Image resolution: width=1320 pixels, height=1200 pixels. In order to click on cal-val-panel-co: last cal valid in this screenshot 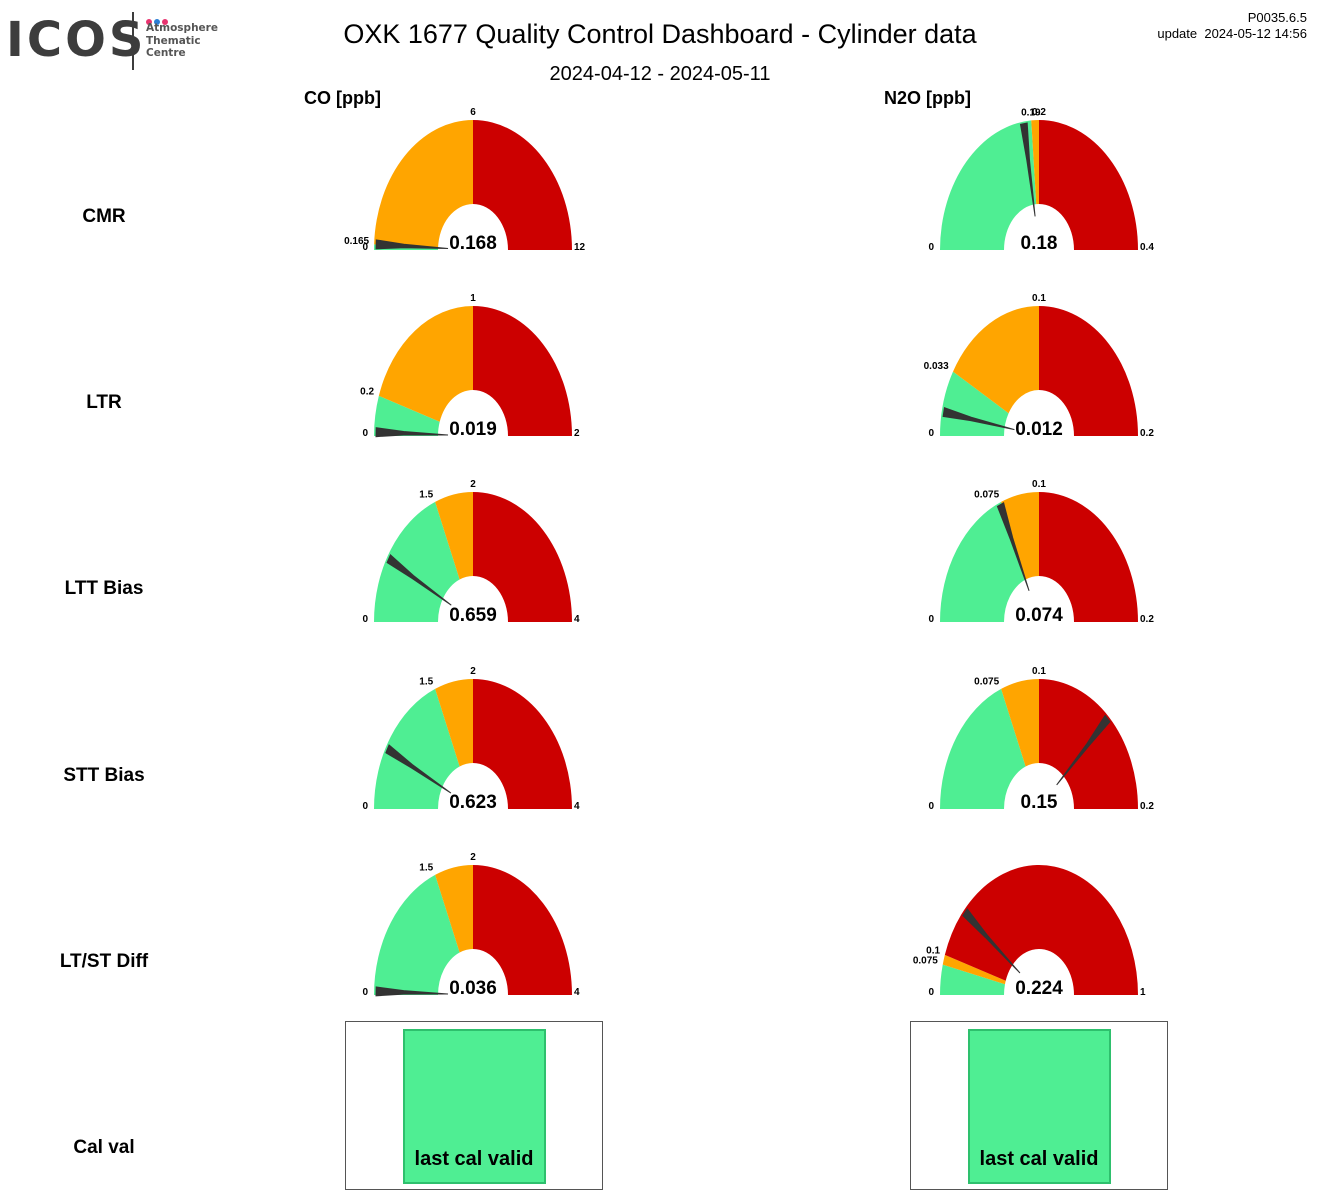, I will do `click(474, 1105)`.